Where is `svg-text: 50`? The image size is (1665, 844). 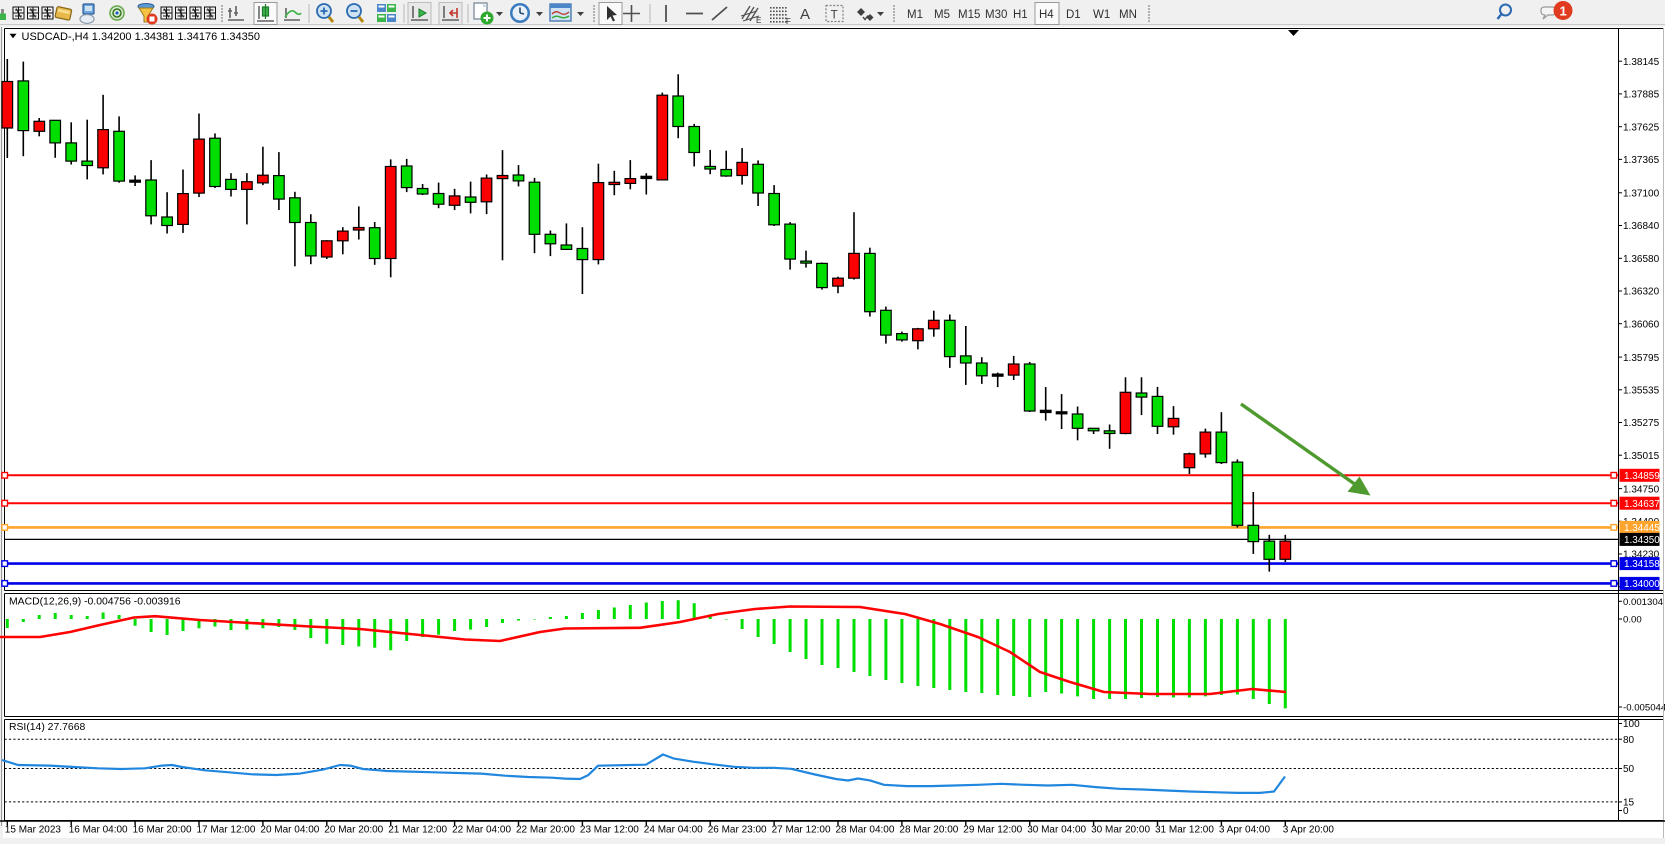 svg-text: 50 is located at coordinates (1629, 769).